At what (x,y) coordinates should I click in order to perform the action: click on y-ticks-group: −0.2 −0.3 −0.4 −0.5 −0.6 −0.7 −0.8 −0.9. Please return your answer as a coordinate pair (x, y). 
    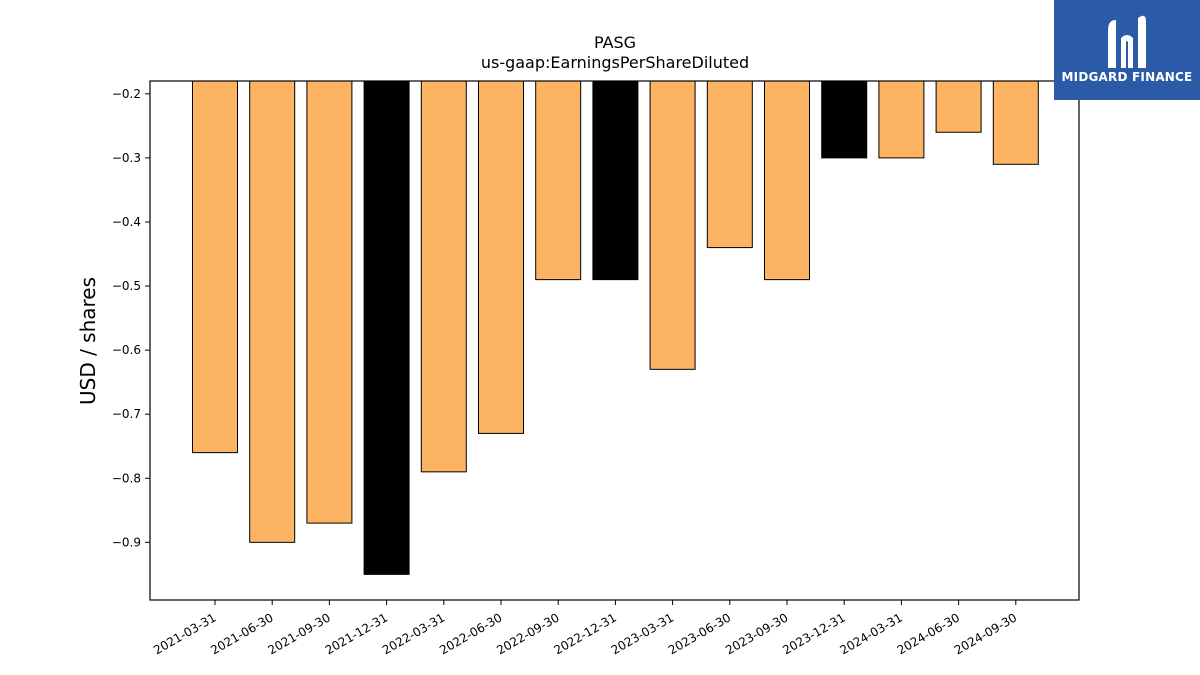
    Looking at the image, I should click on (131, 318).